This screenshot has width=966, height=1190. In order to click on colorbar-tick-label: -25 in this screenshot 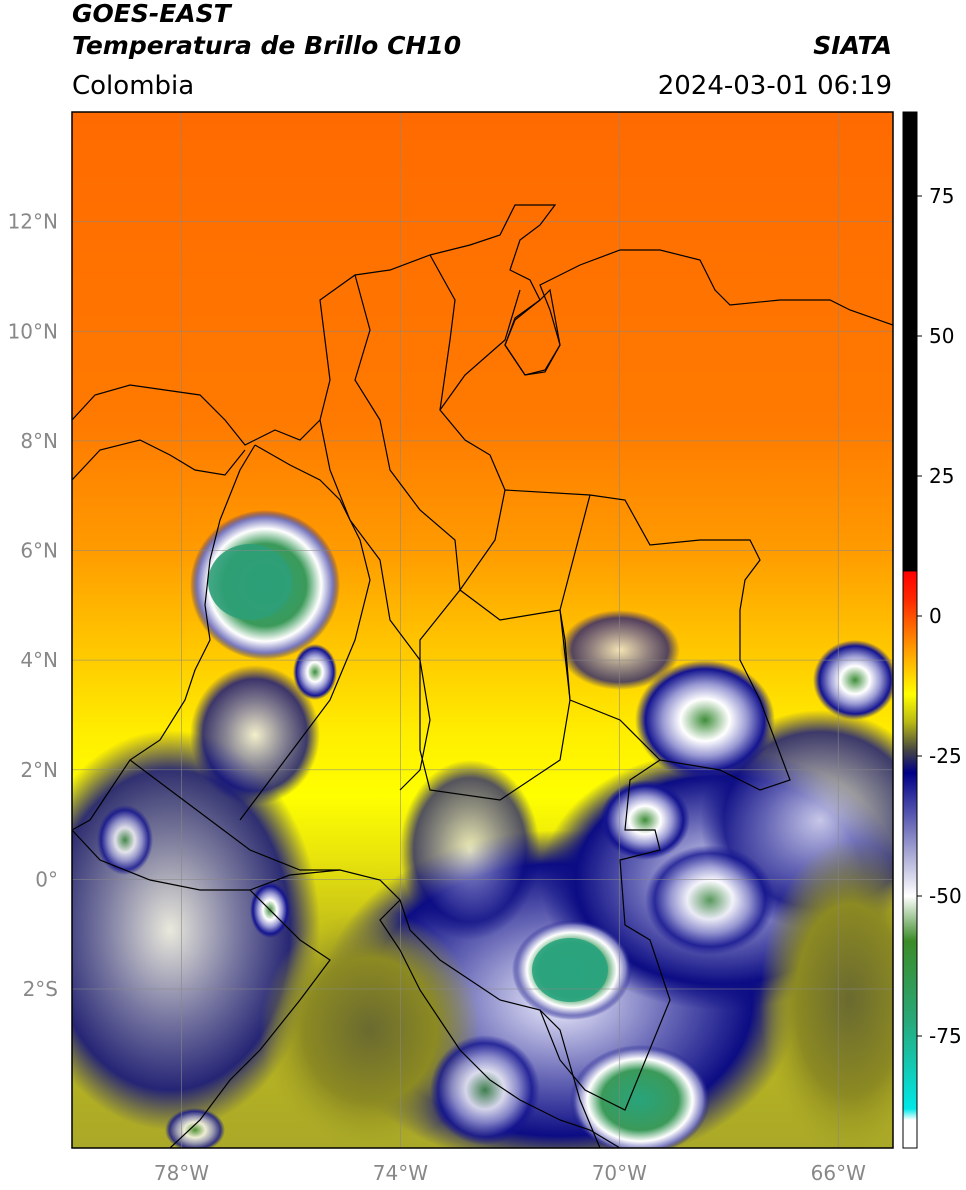, I will do `click(945, 756)`.